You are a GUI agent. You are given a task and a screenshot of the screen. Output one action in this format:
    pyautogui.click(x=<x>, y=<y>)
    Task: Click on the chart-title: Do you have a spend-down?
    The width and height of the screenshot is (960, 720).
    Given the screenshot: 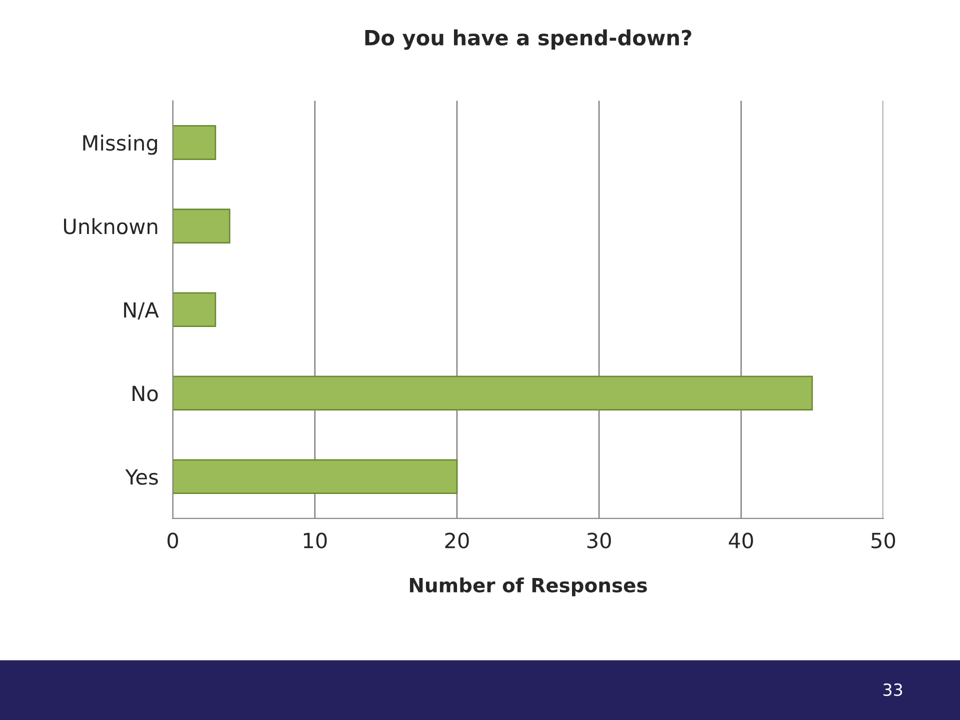 What is the action you would take?
    pyautogui.click(x=528, y=39)
    